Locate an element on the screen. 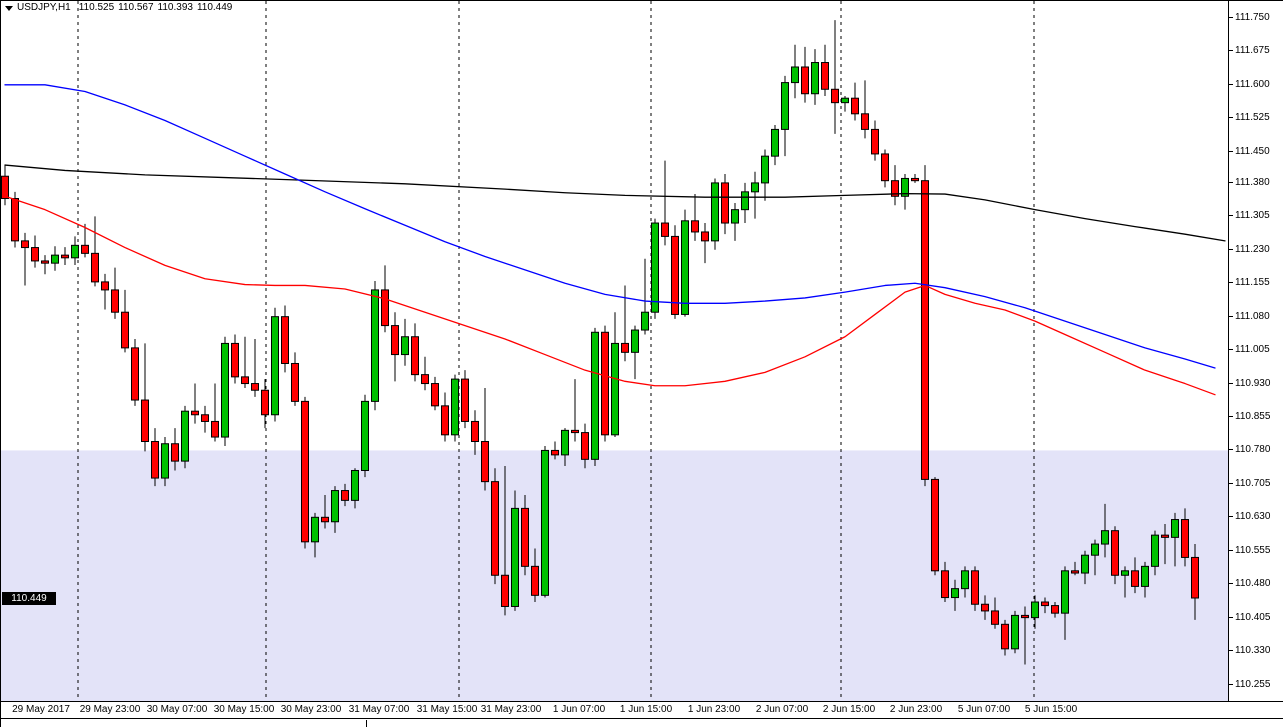 Image resolution: width=1283 pixels, height=727 pixels. price-tick: 111.750 is located at coordinates (1256, 18).